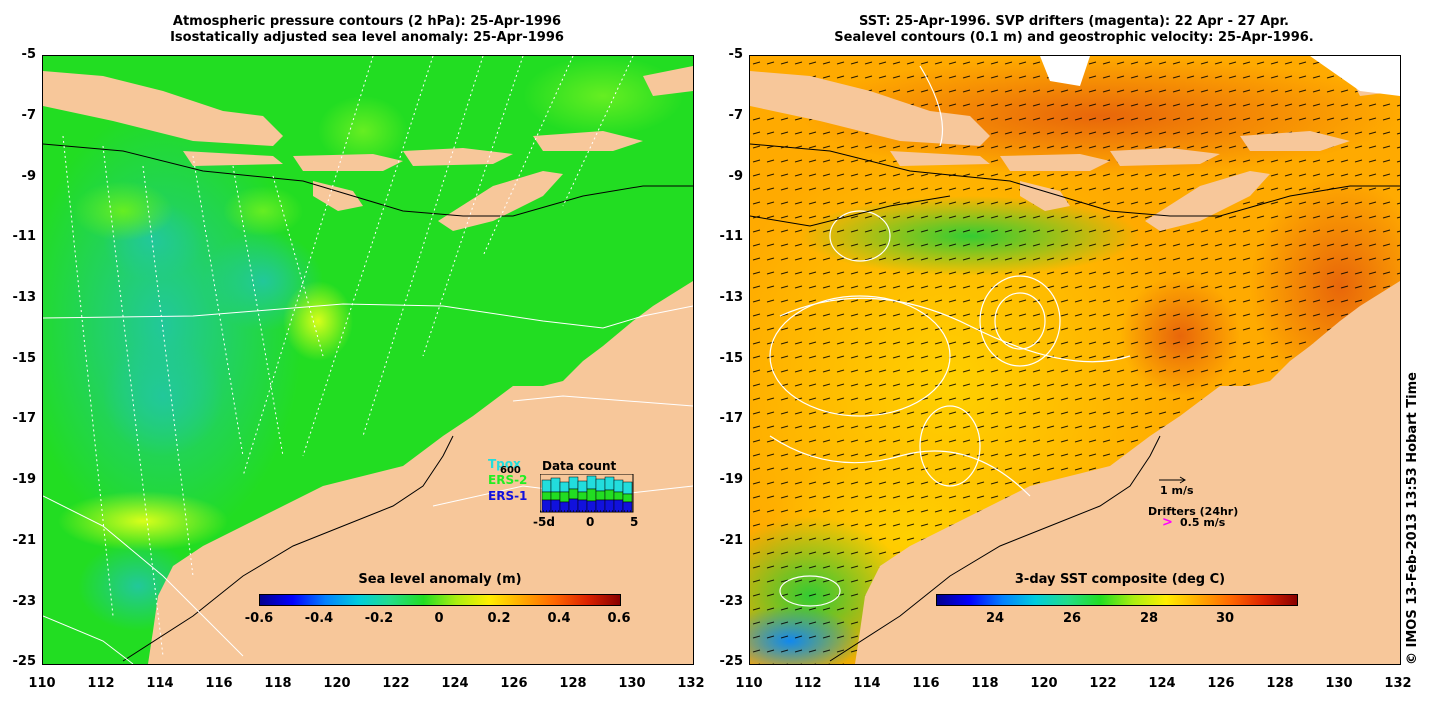 Image resolution: width=1440 pixels, height=710 pixels. What do you see at coordinates (28, 115) in the screenshot?
I see `left-ytick: -7` at bounding box center [28, 115].